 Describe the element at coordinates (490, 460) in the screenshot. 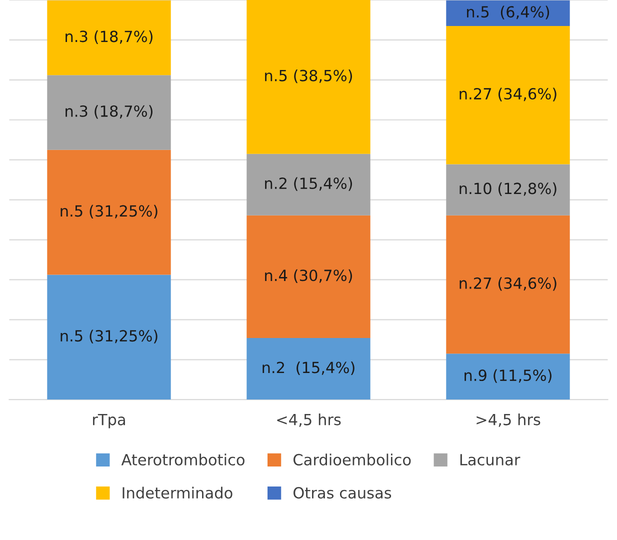

I see `legend-label: Lacunar` at that location.